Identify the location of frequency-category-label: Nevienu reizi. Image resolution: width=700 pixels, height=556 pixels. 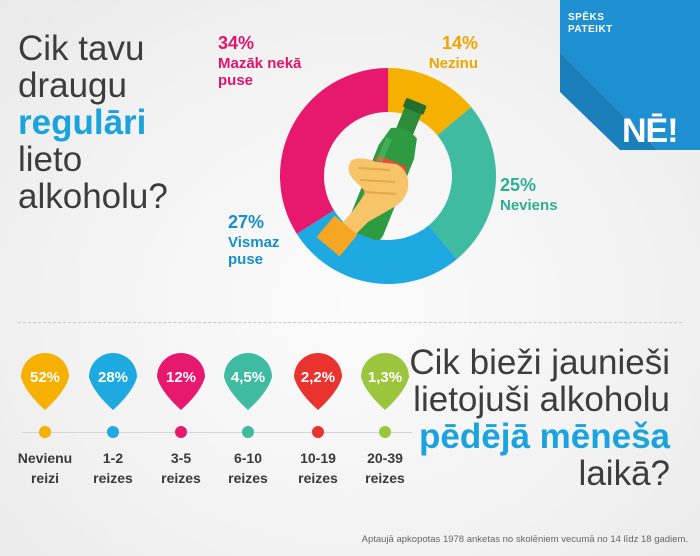
(45, 468).